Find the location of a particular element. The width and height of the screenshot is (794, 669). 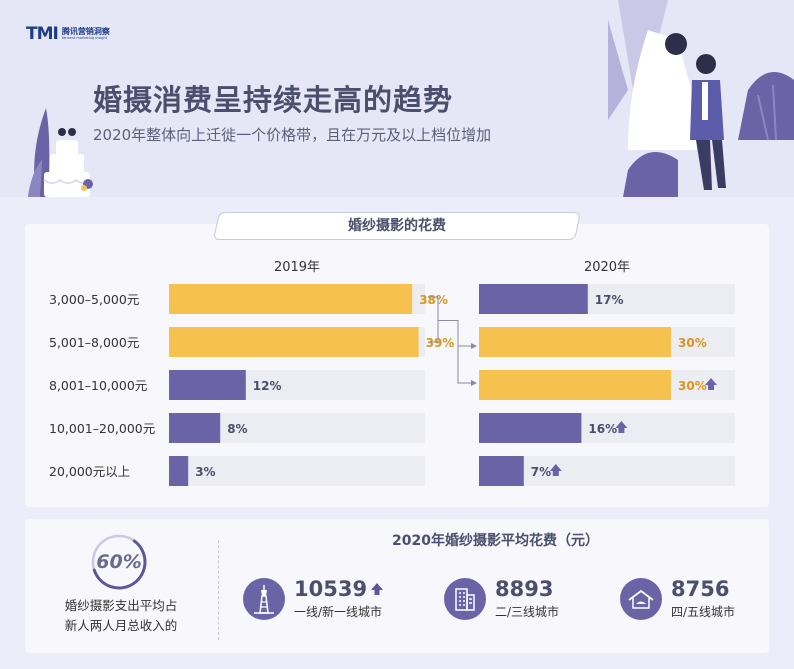

wedding-cake-icon is located at coordinates (60, 152).